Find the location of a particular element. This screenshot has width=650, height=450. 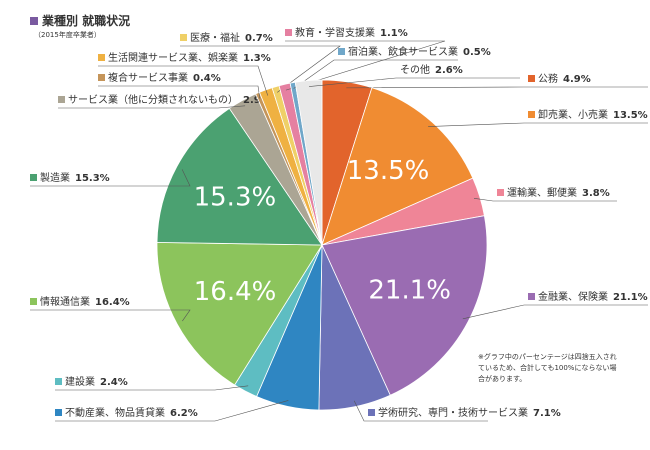

slice-name: 教育・学習支援業 is located at coordinates (335, 32).